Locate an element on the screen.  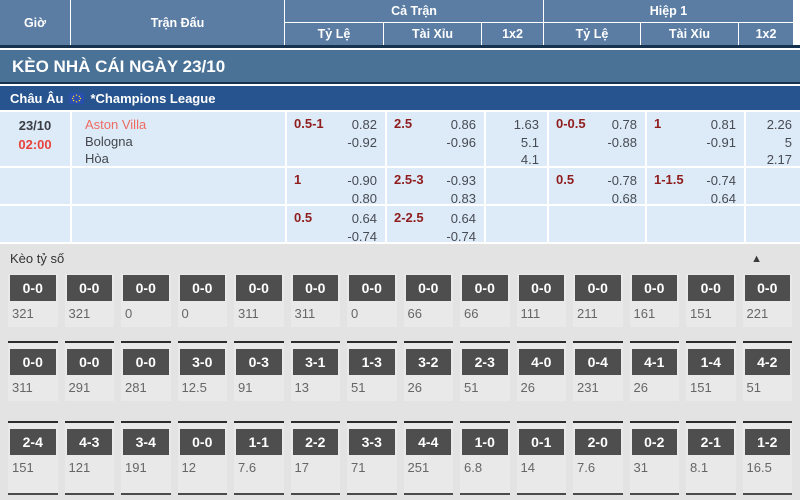
score-label: 1-0 is located at coordinates (485, 442).